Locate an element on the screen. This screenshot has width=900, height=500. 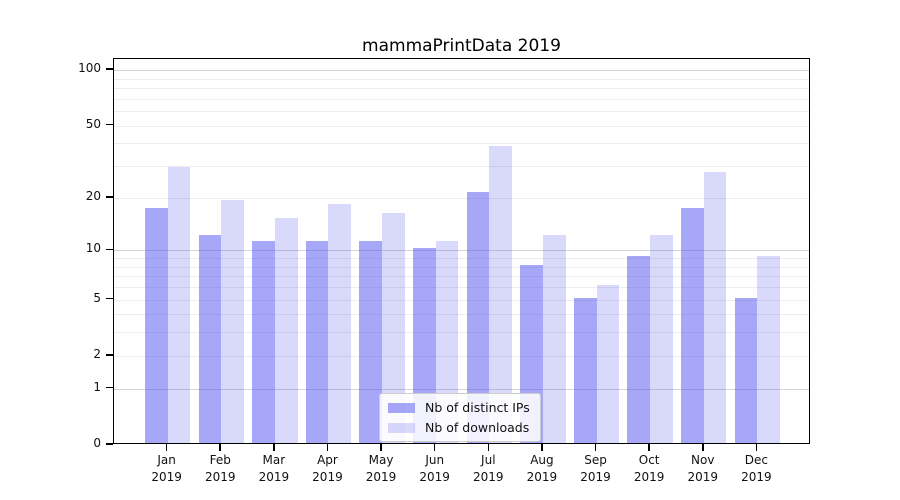
bar-distinct-ips-may is located at coordinates (371, 342).